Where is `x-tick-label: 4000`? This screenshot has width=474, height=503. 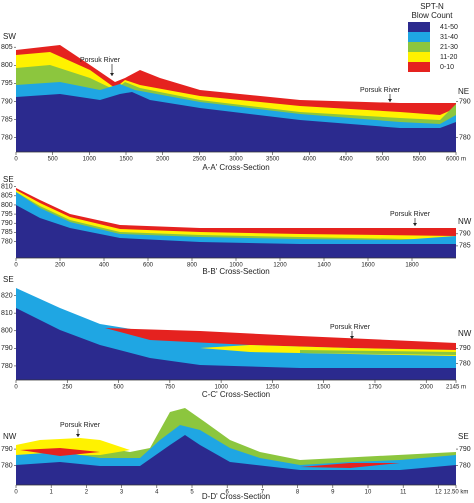
x-tick-label: 4000 is located at coordinates (310, 160).